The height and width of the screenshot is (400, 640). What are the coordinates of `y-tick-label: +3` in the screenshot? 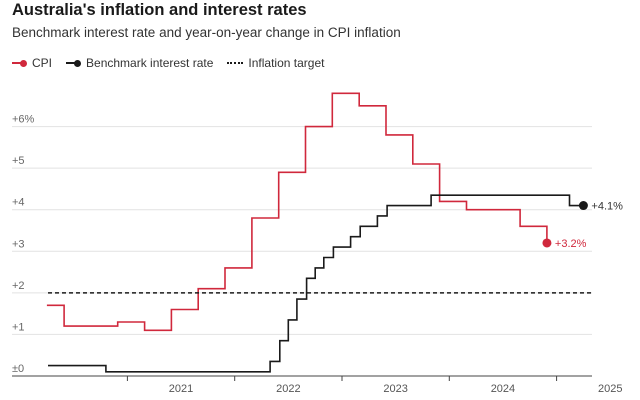 It's located at (18, 244).